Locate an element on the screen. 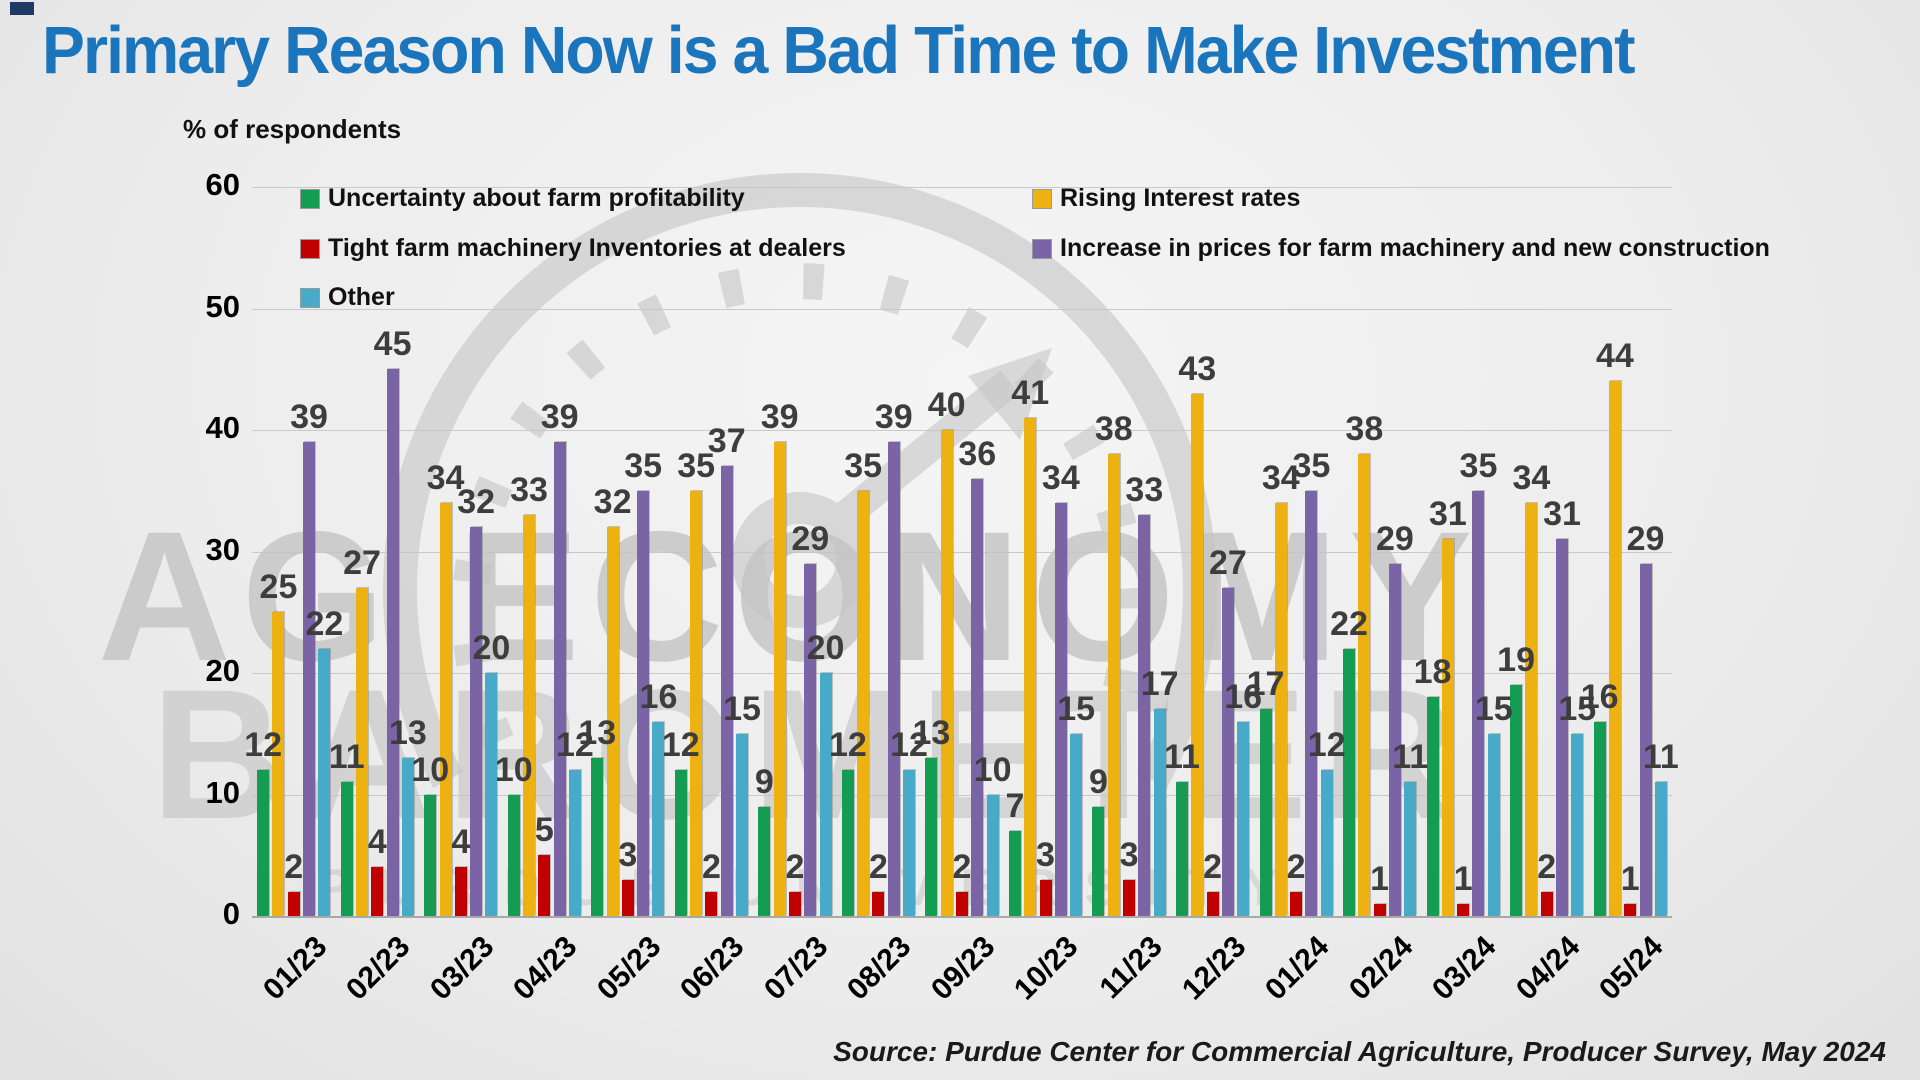 The width and height of the screenshot is (1920, 1080). bar-value-uncertainty-03/24: 18 is located at coordinates (1432, 672).